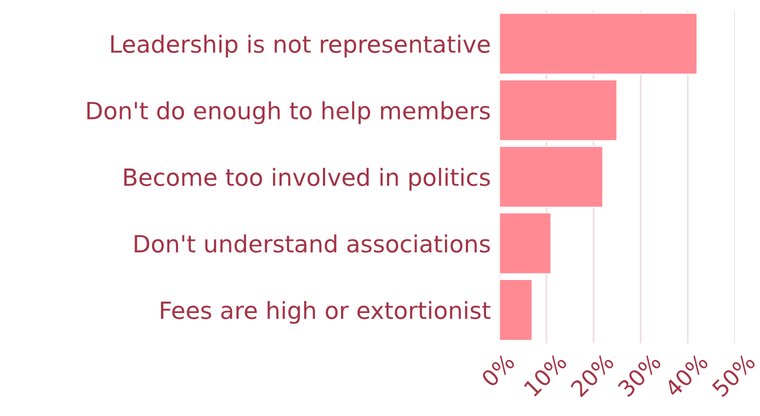  I want to click on y-tick-label: Become too involved in politics, so click(307, 179).